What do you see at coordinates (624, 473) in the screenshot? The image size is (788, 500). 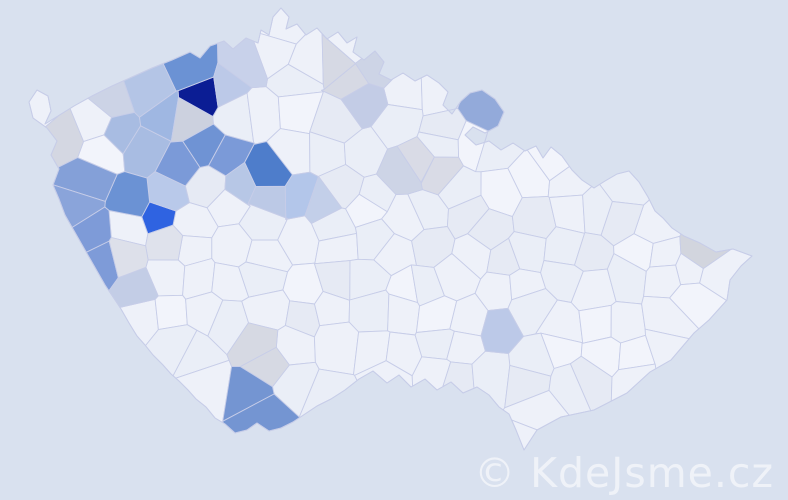 I see `watermark-text: © KdeJsme.cz` at bounding box center [624, 473].